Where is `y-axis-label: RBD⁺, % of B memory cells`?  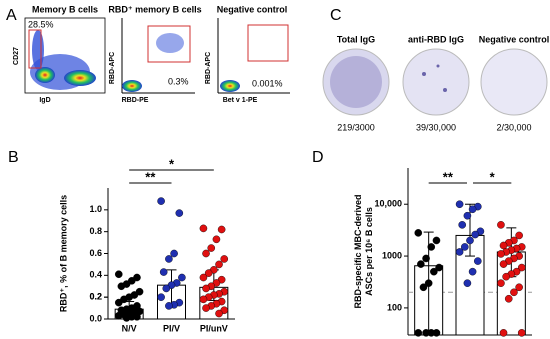 y-axis-label: RBD⁺, % of B memory cells is located at coordinates (63, 253).